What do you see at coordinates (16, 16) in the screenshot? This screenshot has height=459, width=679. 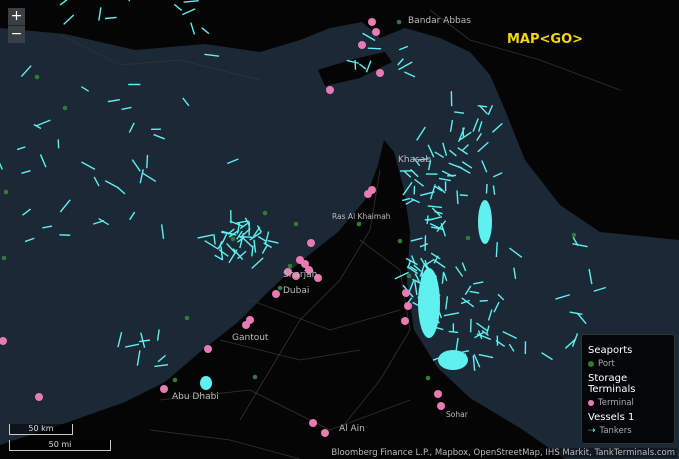 I see `zoom-in-button: +` at bounding box center [16, 16].